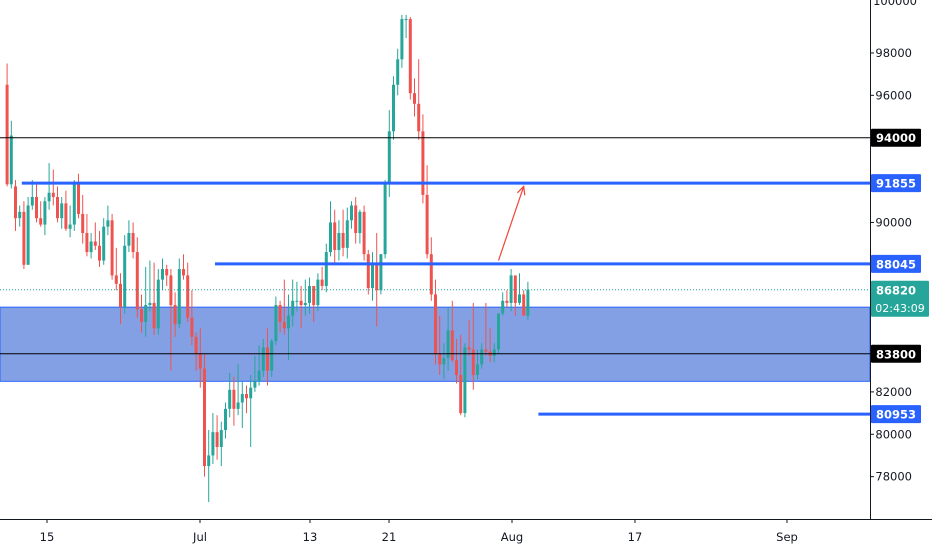 This screenshot has width=932, height=554. I want to click on y-tick-label-78000: 78000, so click(893, 477).